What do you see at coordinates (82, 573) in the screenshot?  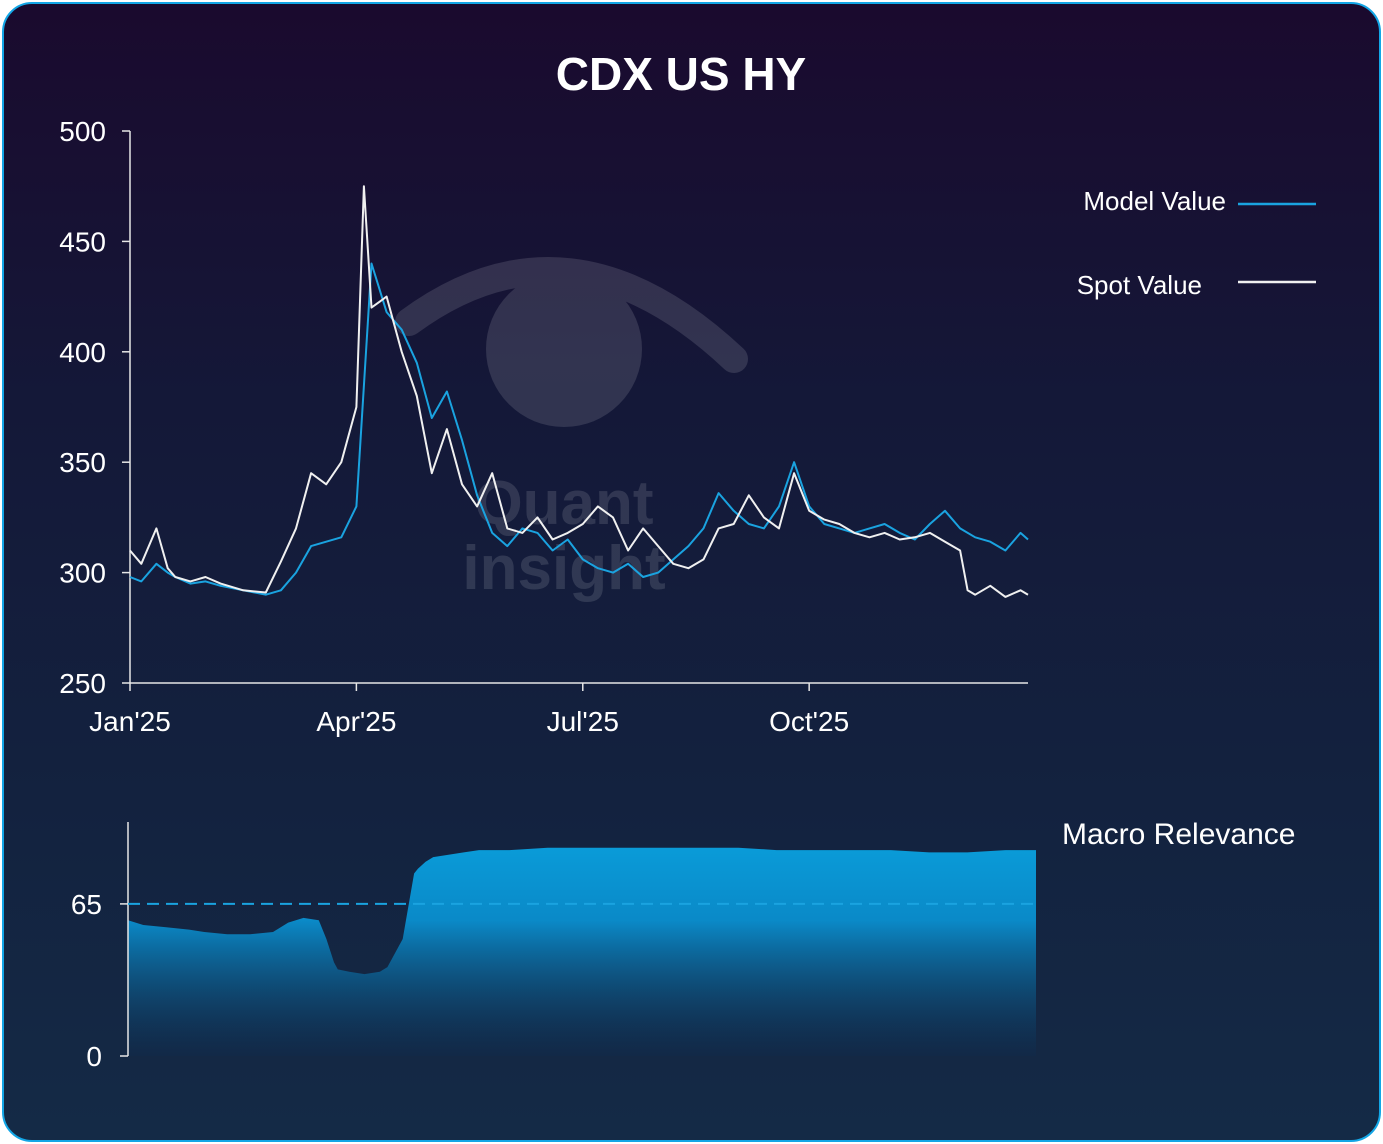 I see `y-tick-label: 300` at bounding box center [82, 573].